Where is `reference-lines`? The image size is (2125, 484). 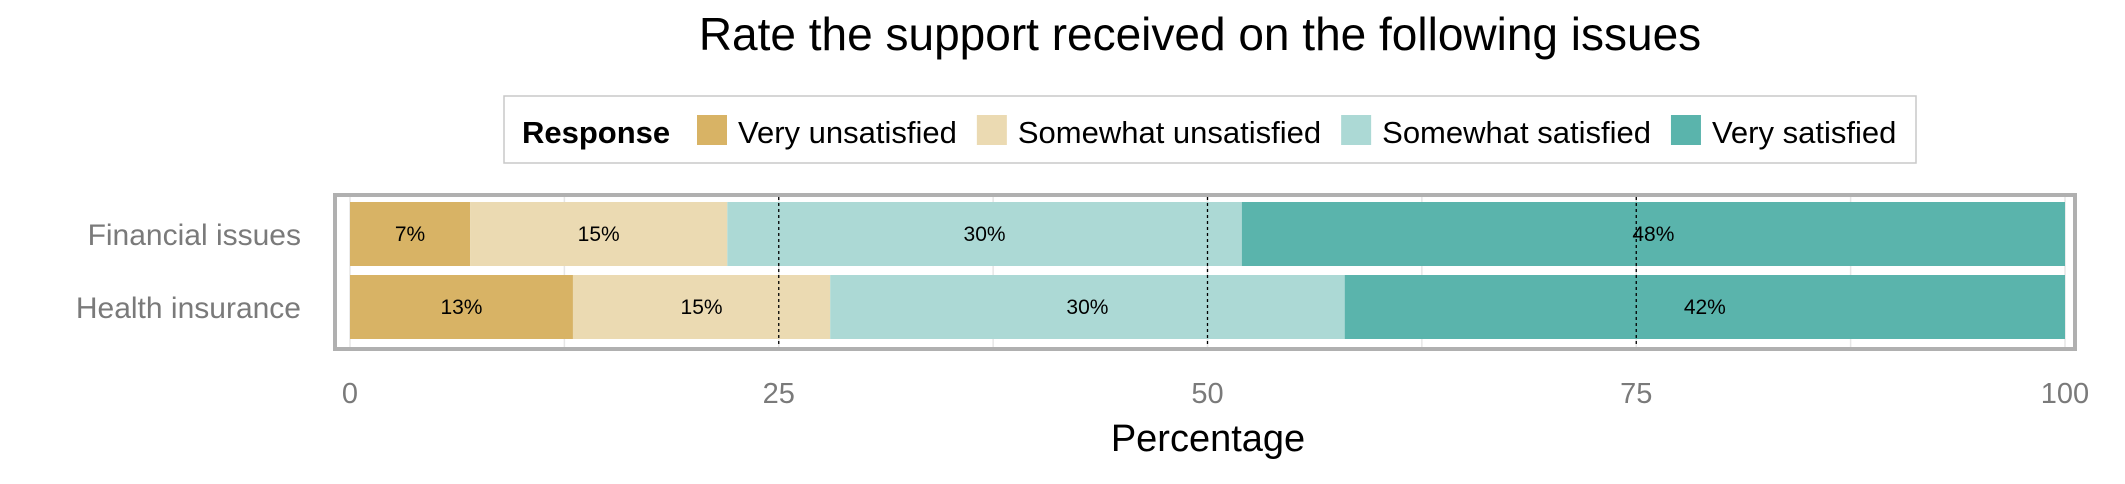
reference-lines is located at coordinates (1207, 272).